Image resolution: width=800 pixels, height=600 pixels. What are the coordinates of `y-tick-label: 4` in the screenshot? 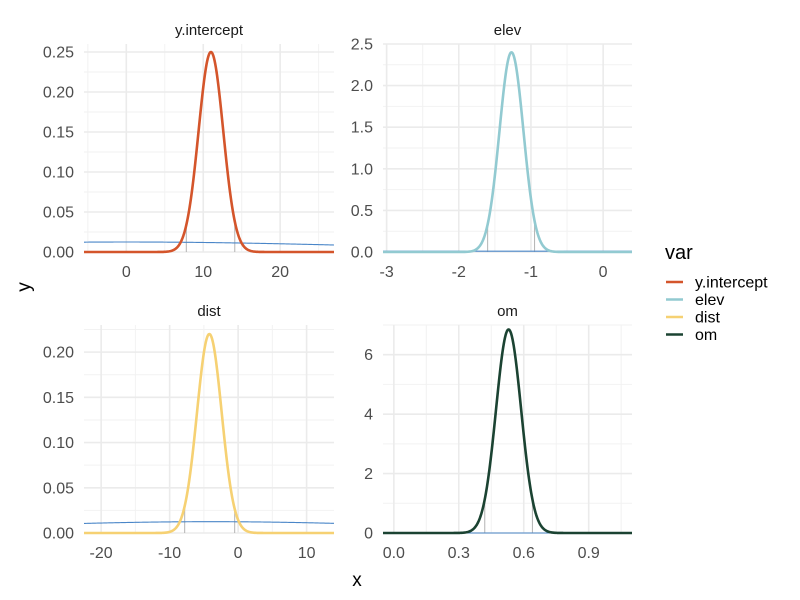 It's located at (368, 415).